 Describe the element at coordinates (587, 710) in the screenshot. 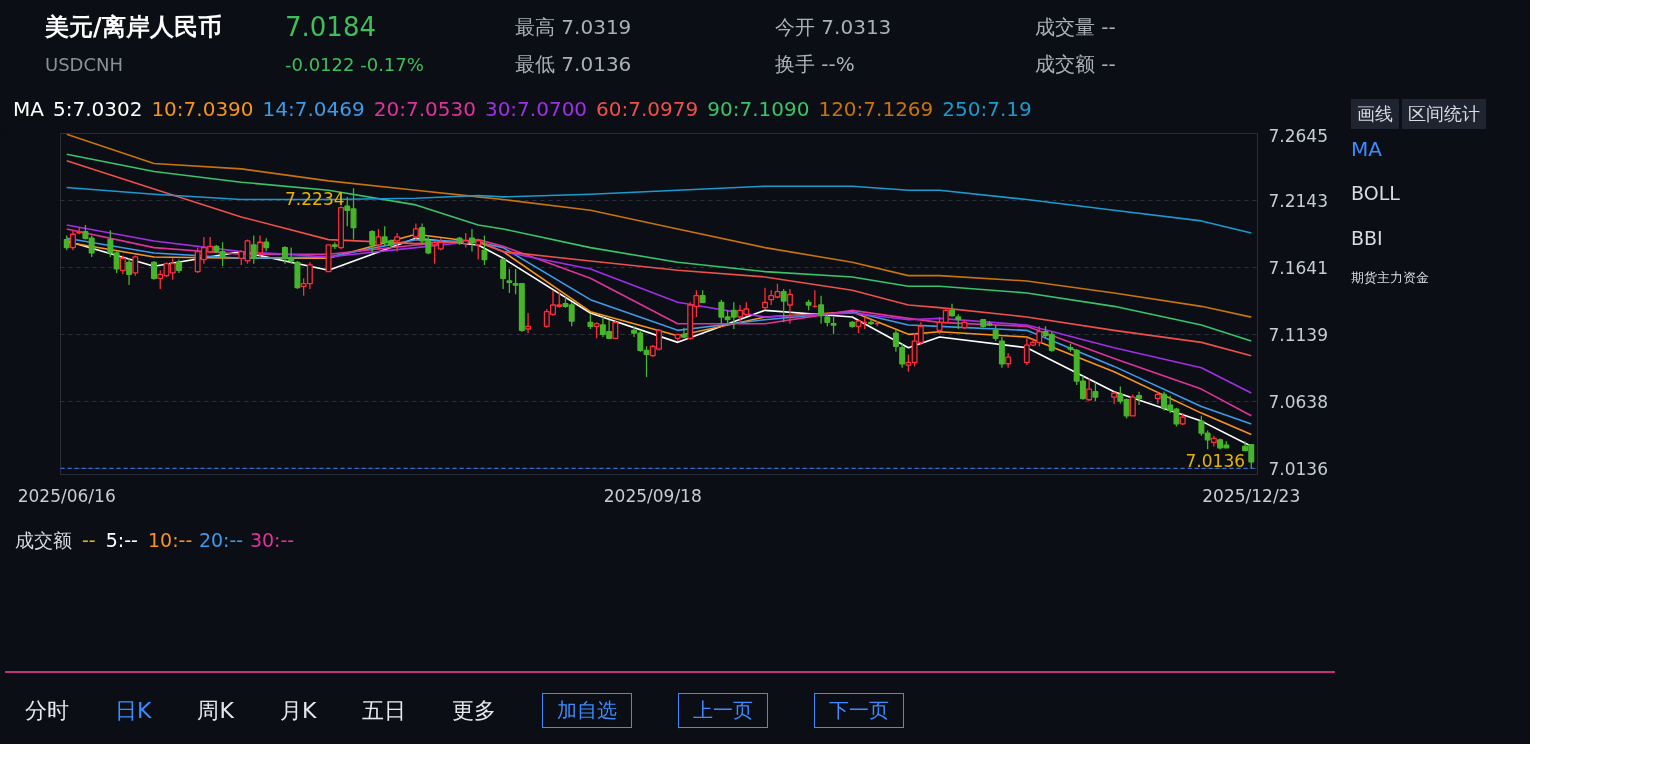

I see `text: 加自选` at that location.